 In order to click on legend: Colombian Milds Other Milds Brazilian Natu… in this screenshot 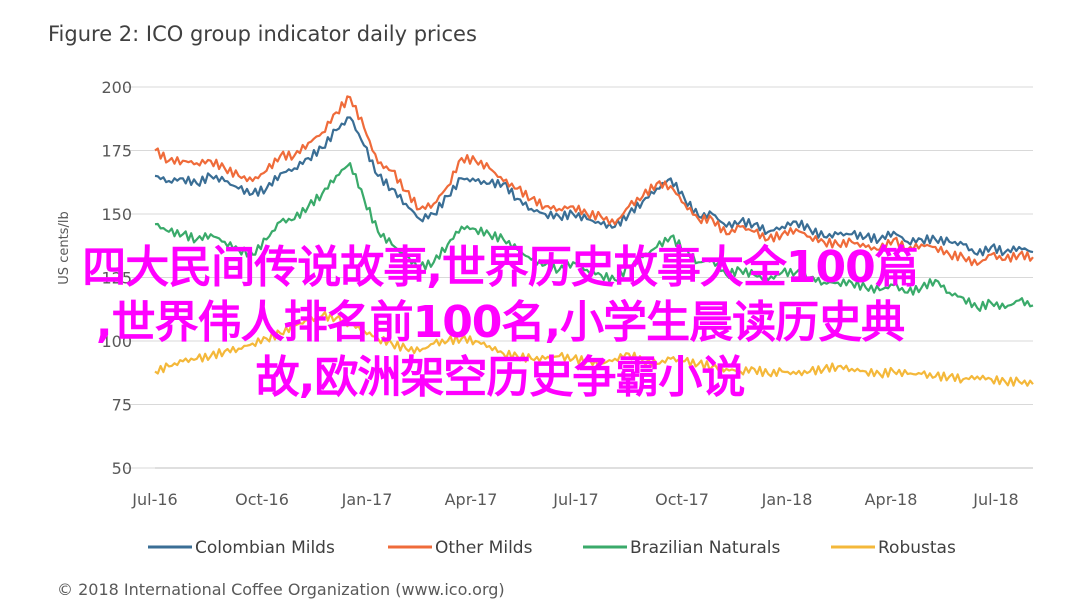, I will do `click(552, 548)`.